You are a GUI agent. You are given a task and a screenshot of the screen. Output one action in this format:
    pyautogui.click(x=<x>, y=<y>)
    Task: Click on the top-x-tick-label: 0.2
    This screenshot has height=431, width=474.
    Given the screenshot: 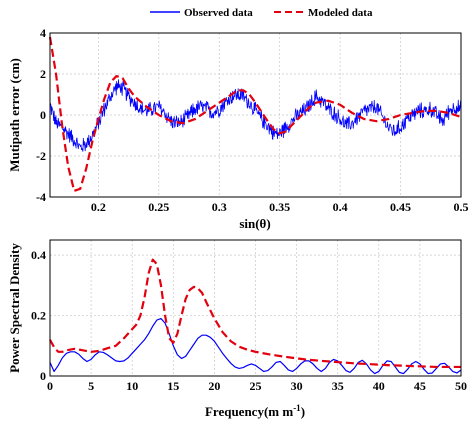 What is the action you would take?
    pyautogui.click(x=98, y=207)
    